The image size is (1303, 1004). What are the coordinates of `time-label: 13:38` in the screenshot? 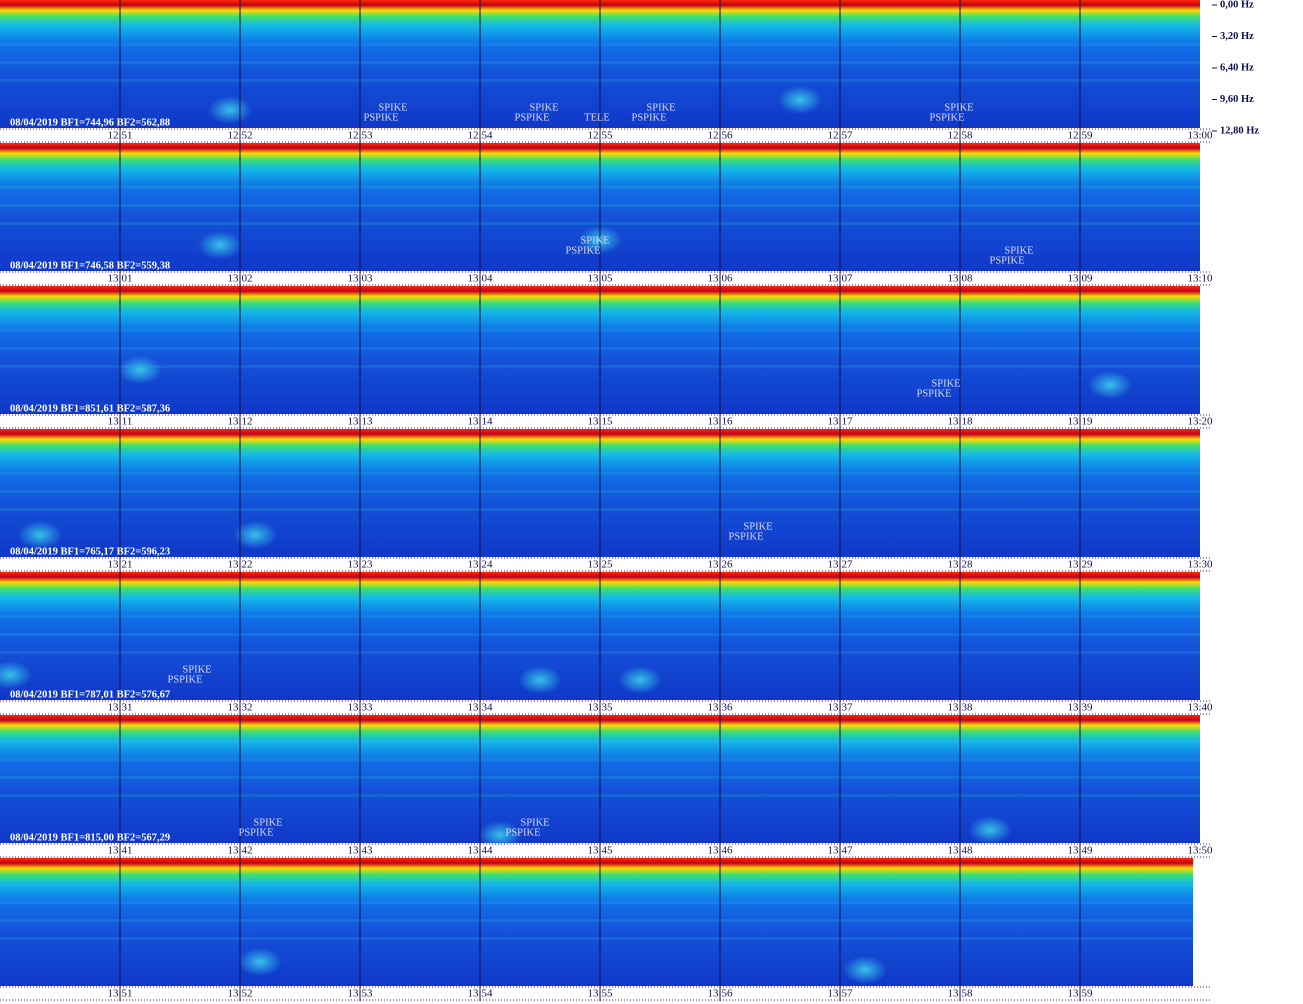 It's located at (960, 708).